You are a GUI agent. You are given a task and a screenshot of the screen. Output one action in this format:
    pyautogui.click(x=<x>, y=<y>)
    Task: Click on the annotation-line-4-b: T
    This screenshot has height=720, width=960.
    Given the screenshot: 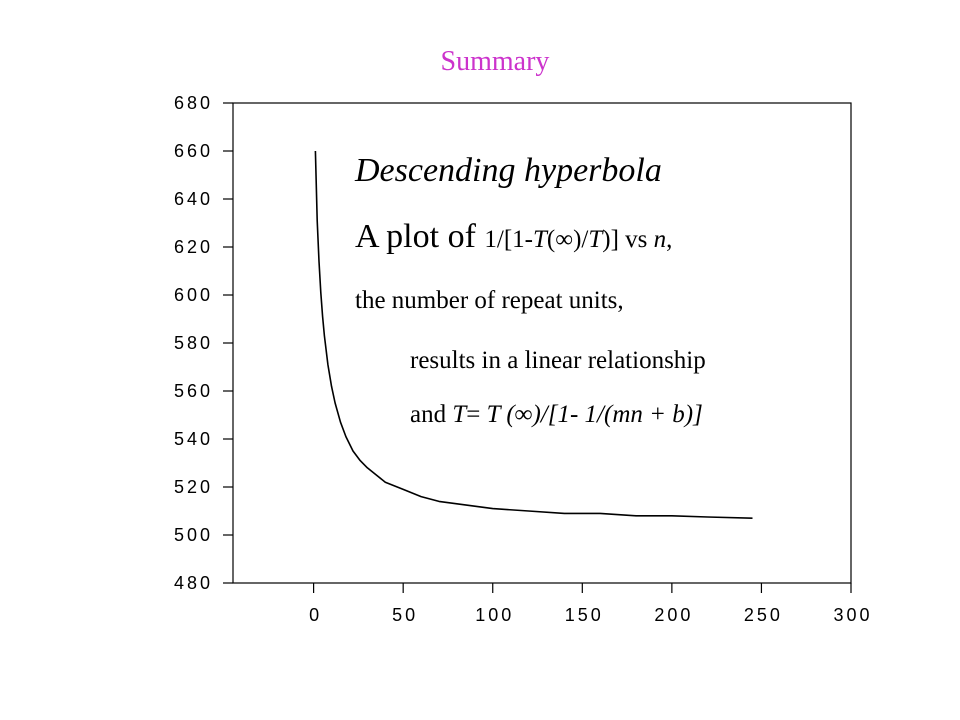 What is the action you would take?
    pyautogui.click(x=459, y=414)
    